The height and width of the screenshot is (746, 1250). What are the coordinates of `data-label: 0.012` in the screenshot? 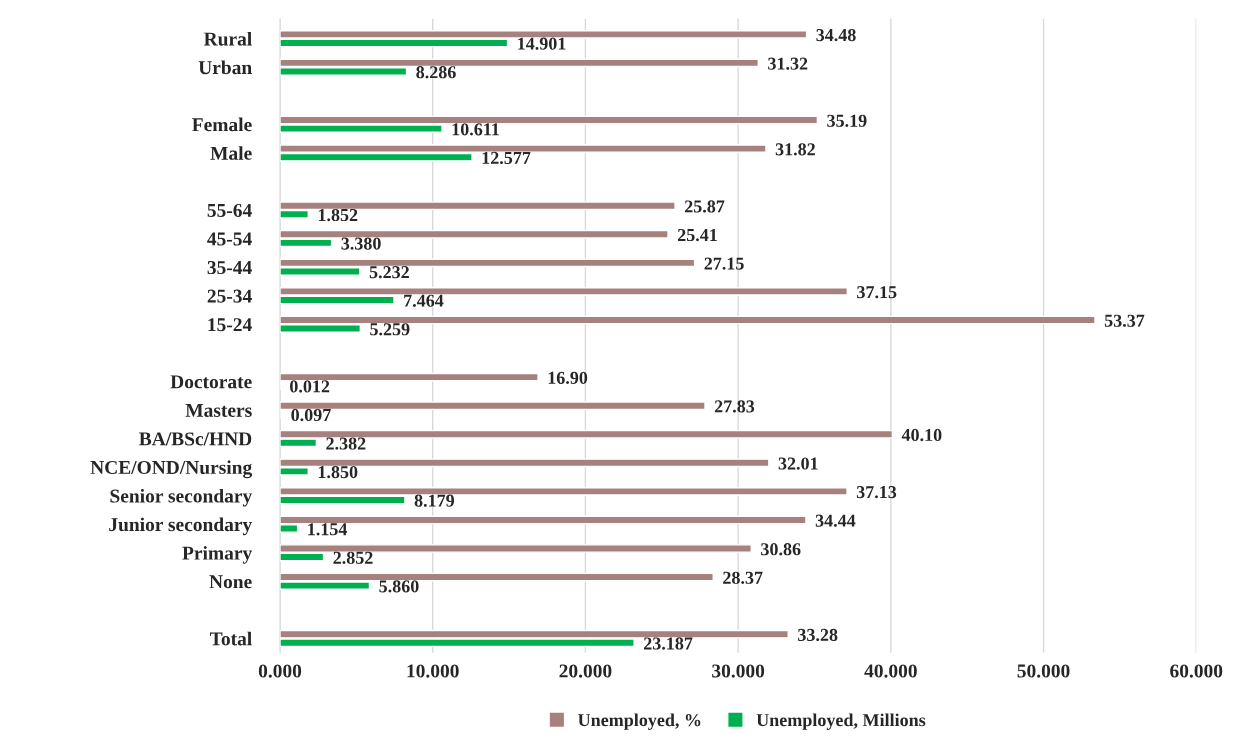 It's located at (310, 386).